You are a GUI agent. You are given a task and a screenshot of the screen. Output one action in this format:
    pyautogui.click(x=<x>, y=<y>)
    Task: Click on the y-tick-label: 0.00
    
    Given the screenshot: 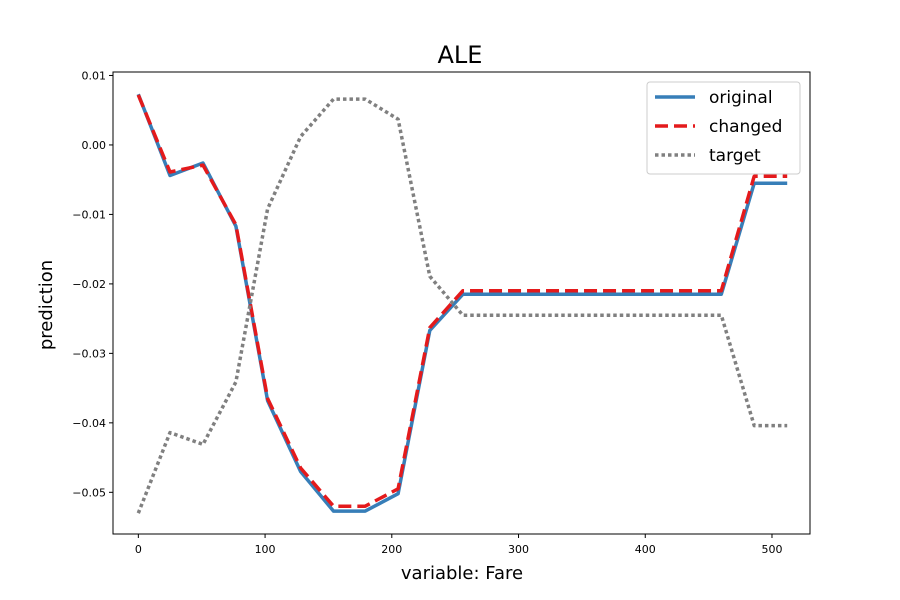 What is the action you would take?
    pyautogui.click(x=94, y=145)
    